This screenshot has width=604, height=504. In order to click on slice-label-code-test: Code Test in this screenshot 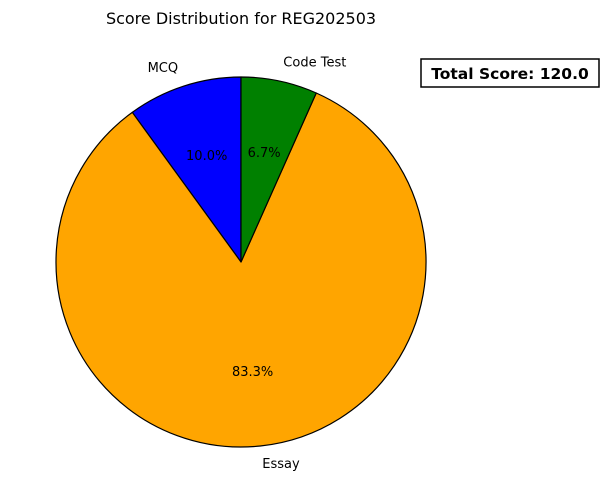, I will do `click(314, 62)`.